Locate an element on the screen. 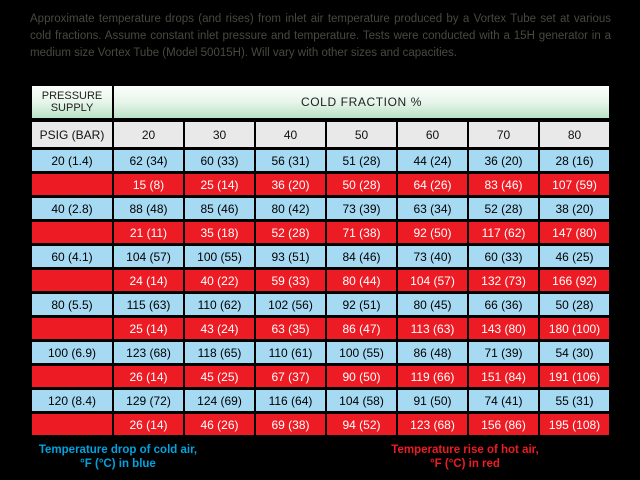  psig-bar-header: PSIG (BAR) is located at coordinates (72, 134).